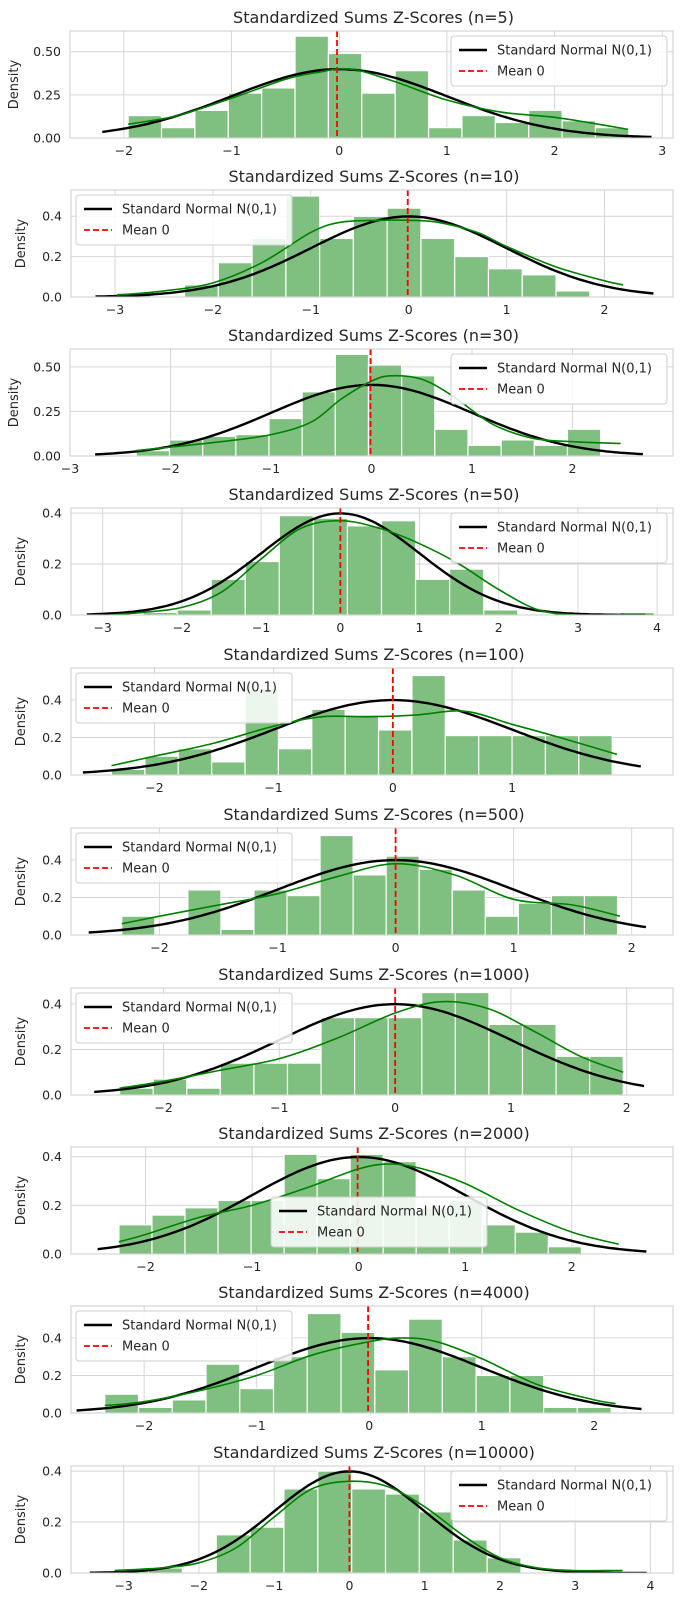  Describe the element at coordinates (47, 51) in the screenshot. I see `y-tick-label: 0.50` at that location.